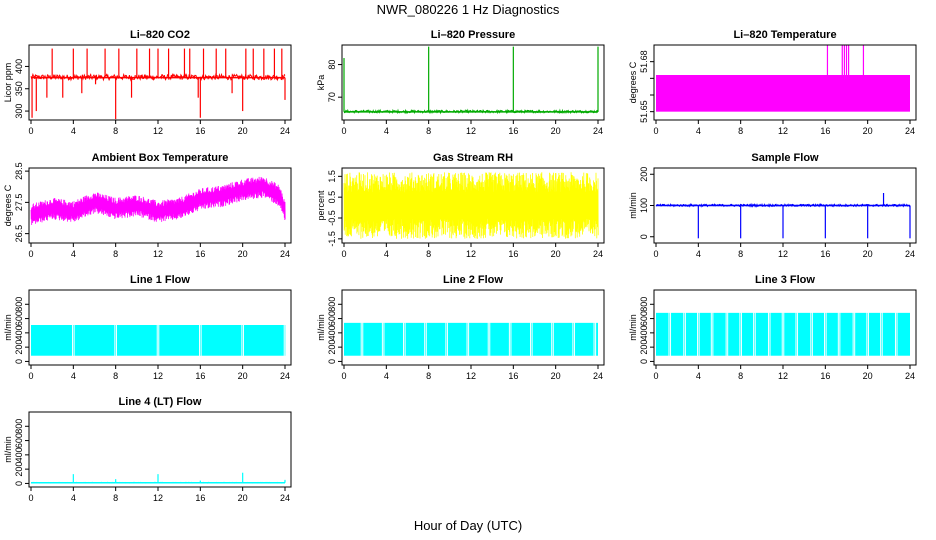 This screenshot has height=540, width=936. What do you see at coordinates (784, 35) in the screenshot?
I see `panel-title: Li–820 Temperature` at bounding box center [784, 35].